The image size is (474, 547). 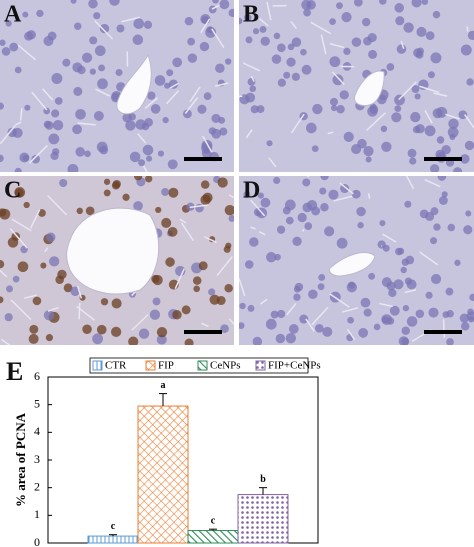 I want to click on error-bar, so click(x=113, y=535).